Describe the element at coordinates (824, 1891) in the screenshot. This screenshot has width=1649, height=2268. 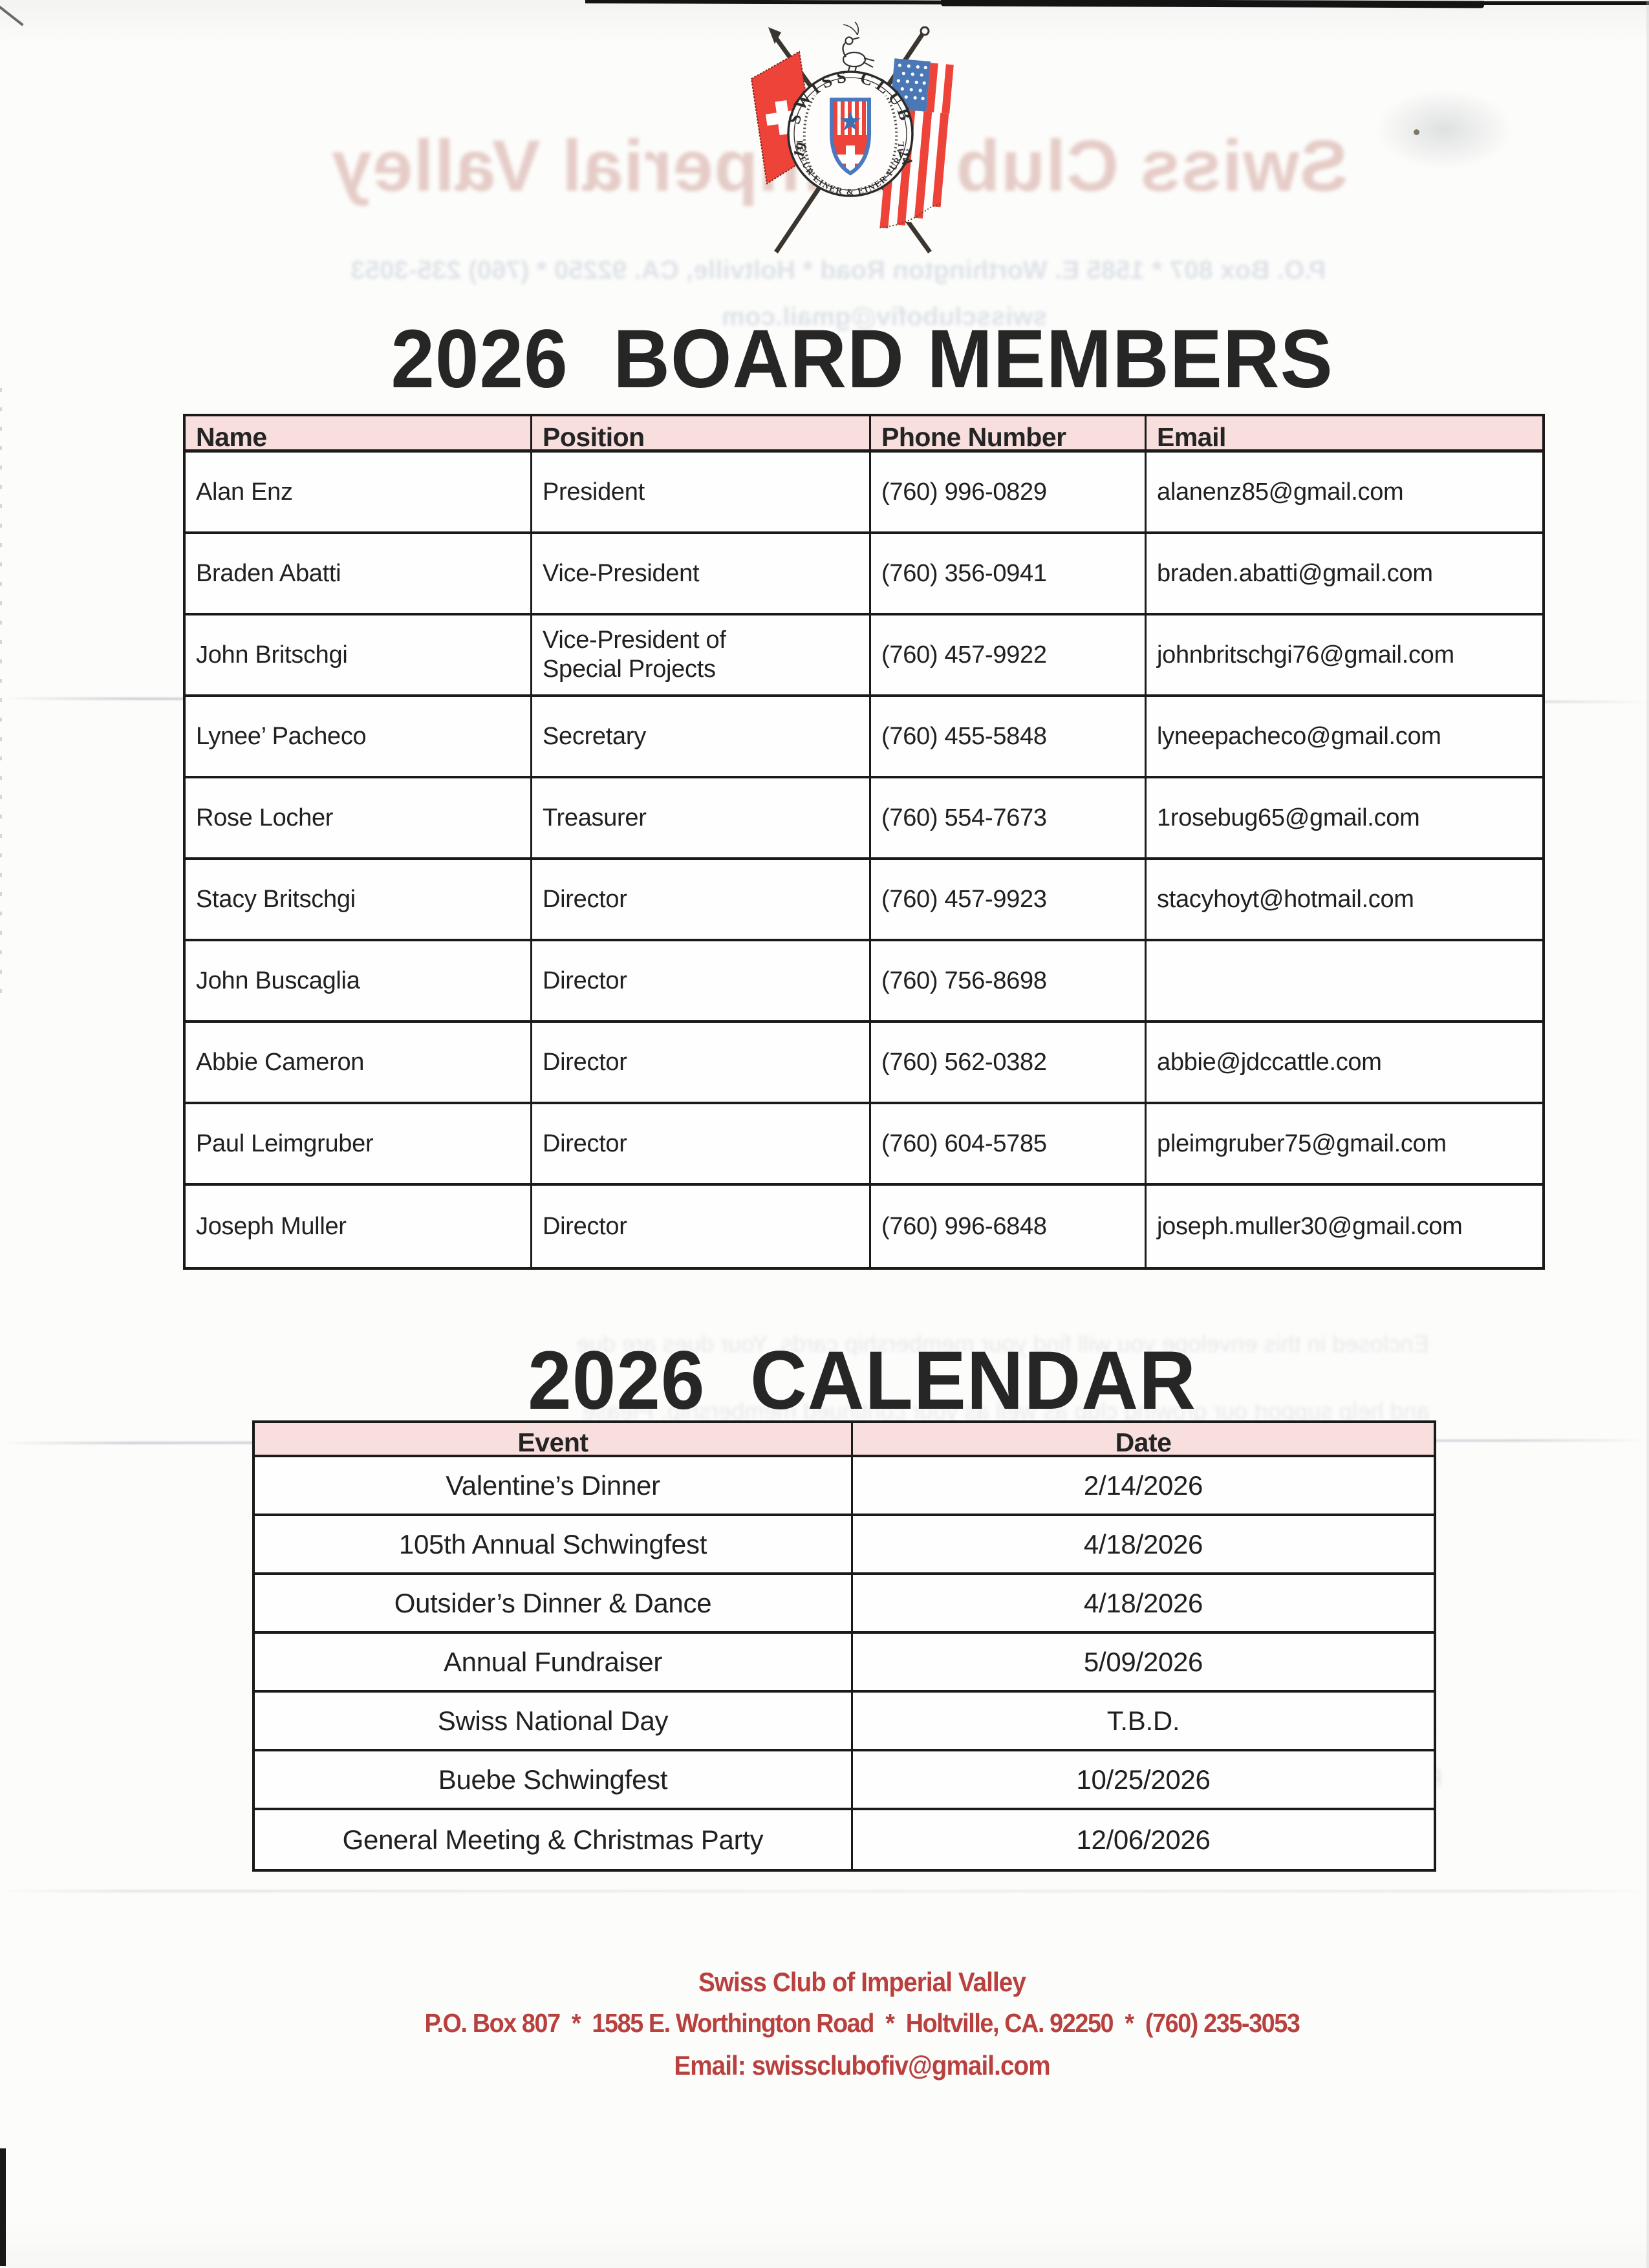
I see `paper-fold-crease` at that location.